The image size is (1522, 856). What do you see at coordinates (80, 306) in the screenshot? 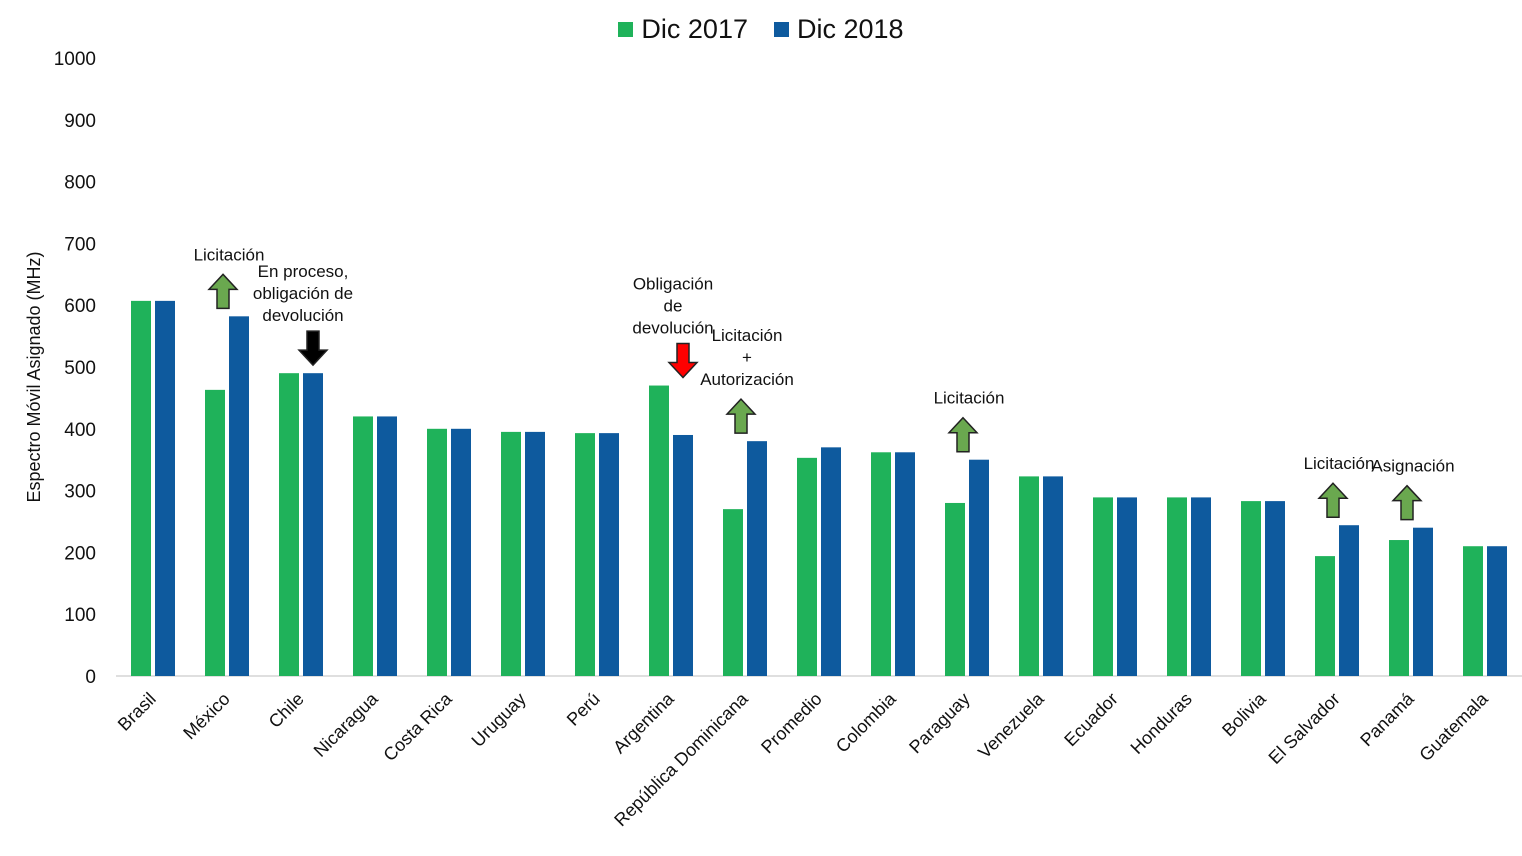
I see `y-tick-label: 600` at bounding box center [80, 306].